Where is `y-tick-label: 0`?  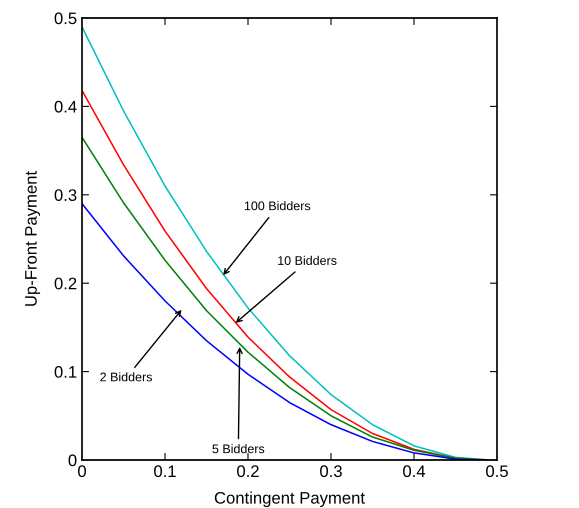
y-tick-label: 0 is located at coordinates (72, 460).